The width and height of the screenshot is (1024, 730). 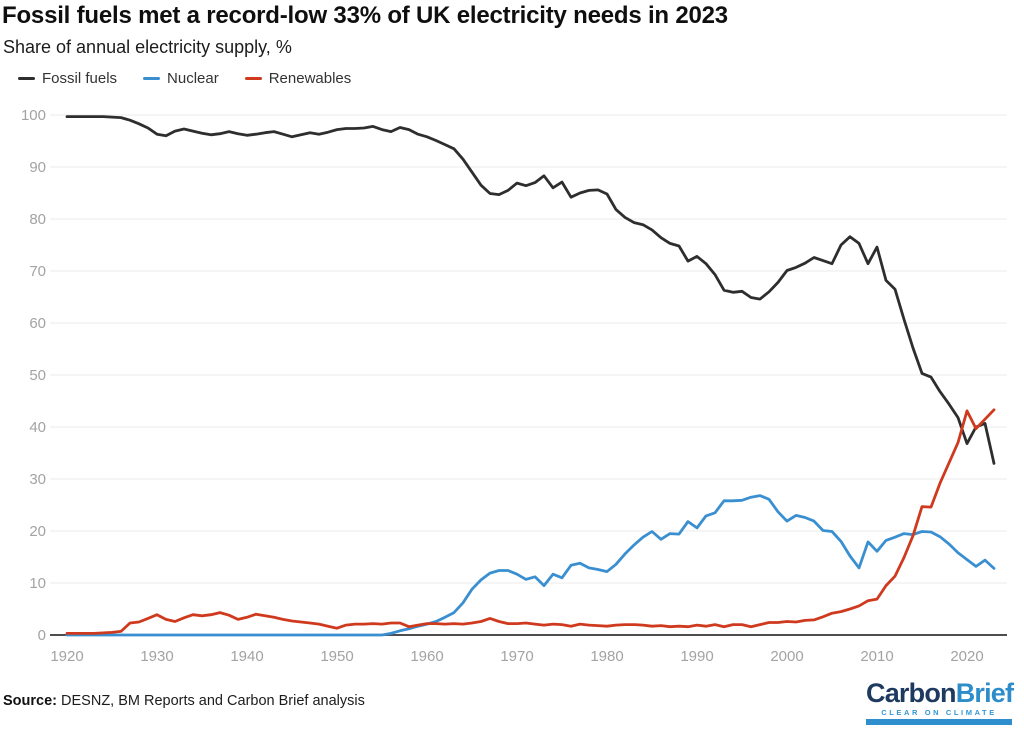 I want to click on y-tick-label: 100, so click(x=33, y=115).